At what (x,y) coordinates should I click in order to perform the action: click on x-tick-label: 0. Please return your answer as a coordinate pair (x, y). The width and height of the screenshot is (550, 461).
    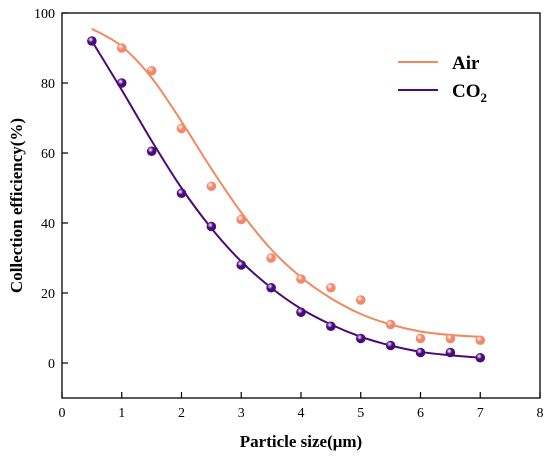
    Looking at the image, I should click on (62, 413).